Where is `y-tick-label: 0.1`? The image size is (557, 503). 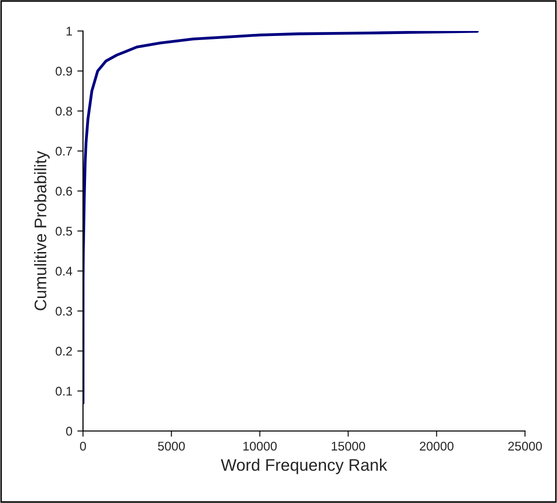
y-tick-label: 0.1 is located at coordinates (64, 391).